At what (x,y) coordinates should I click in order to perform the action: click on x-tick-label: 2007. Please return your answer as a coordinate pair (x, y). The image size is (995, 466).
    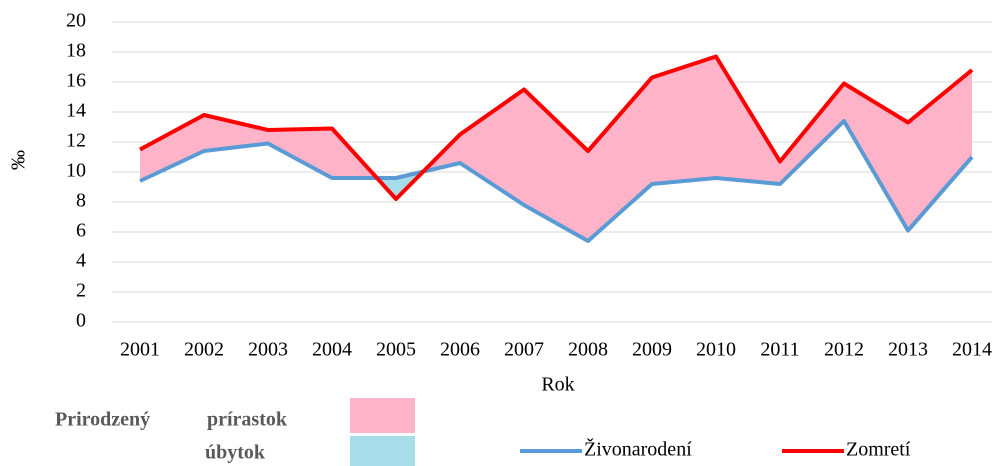
    Looking at the image, I should click on (524, 350).